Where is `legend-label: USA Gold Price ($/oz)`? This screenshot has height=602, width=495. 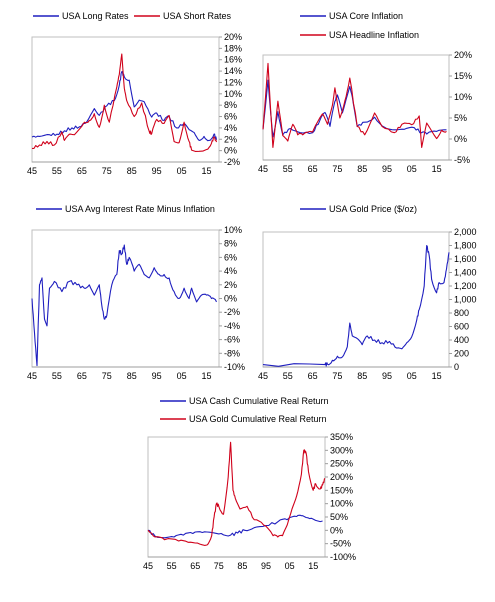
legend-label: USA Gold Price ($/oz) is located at coordinates (373, 209).